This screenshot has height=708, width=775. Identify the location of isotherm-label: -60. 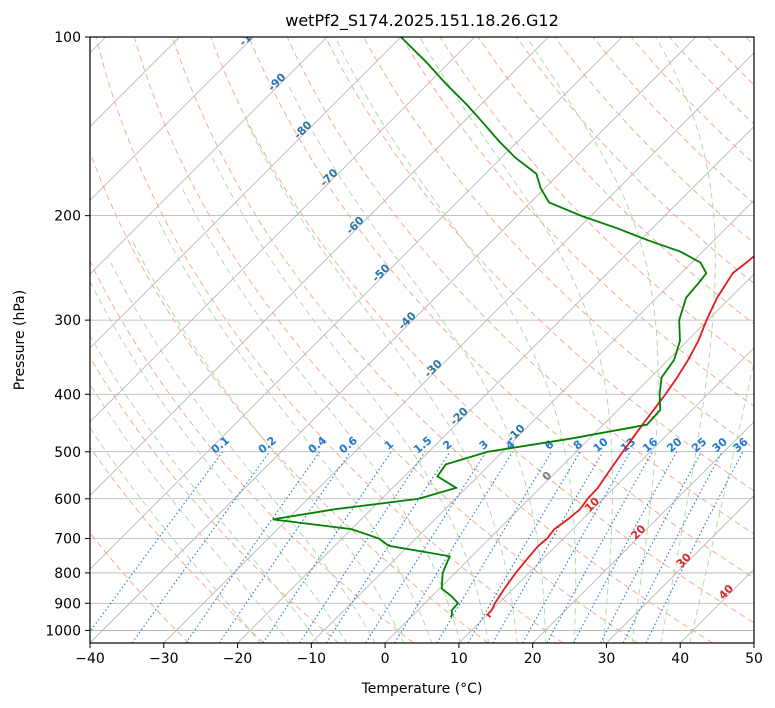
(354, 225).